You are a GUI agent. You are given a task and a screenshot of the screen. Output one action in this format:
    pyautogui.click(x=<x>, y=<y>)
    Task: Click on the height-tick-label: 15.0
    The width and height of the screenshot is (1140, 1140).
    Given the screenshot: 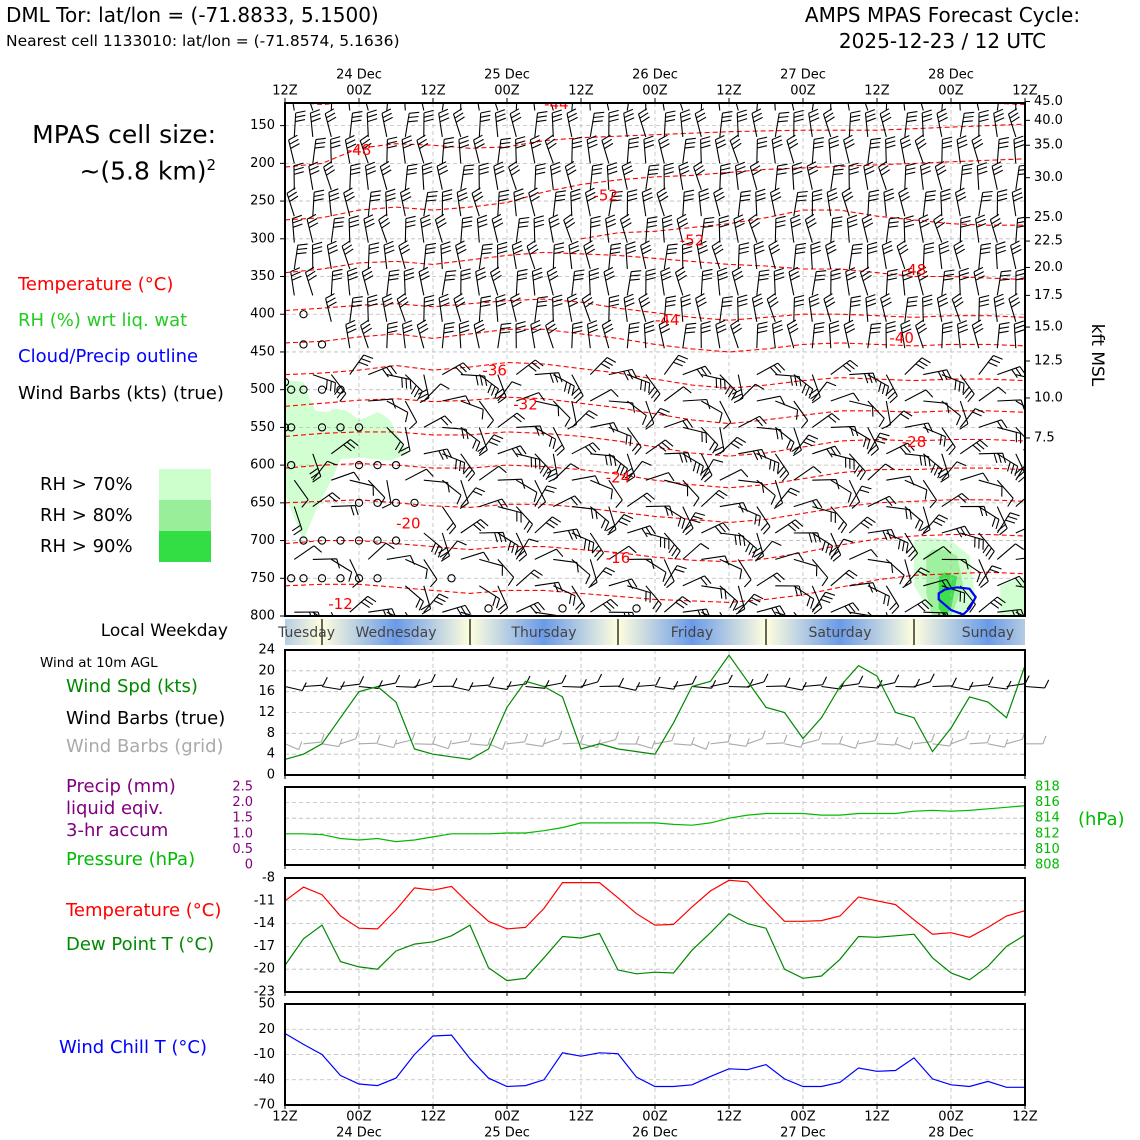 What is the action you would take?
    pyautogui.click(x=1048, y=327)
    